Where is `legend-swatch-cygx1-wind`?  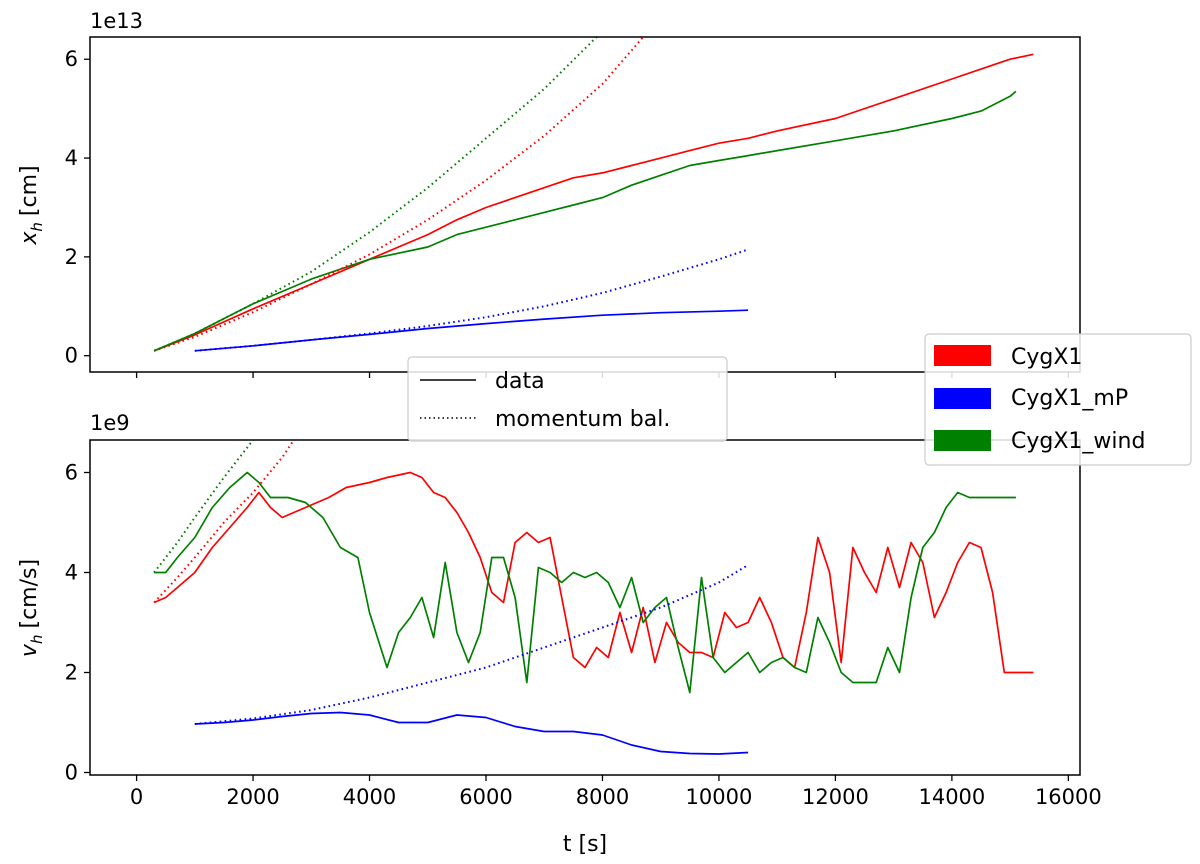 legend-swatch-cygx1-wind is located at coordinates (962, 440).